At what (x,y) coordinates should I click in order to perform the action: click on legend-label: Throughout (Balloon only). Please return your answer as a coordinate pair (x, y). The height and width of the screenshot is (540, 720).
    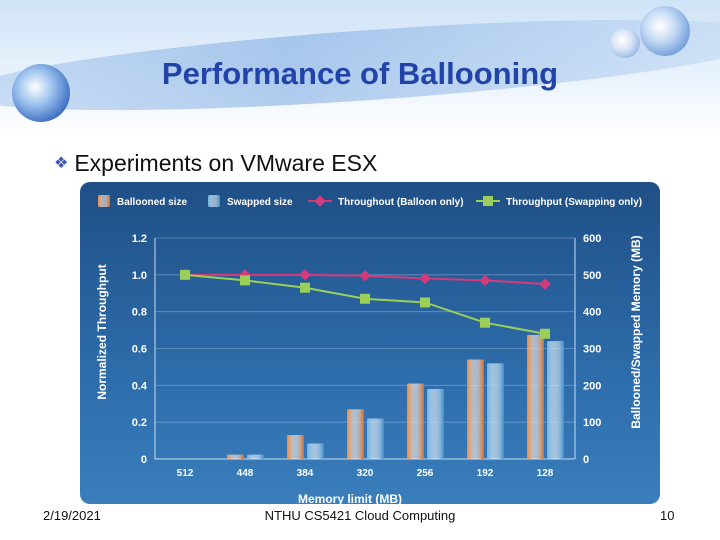
    Looking at the image, I should click on (401, 202).